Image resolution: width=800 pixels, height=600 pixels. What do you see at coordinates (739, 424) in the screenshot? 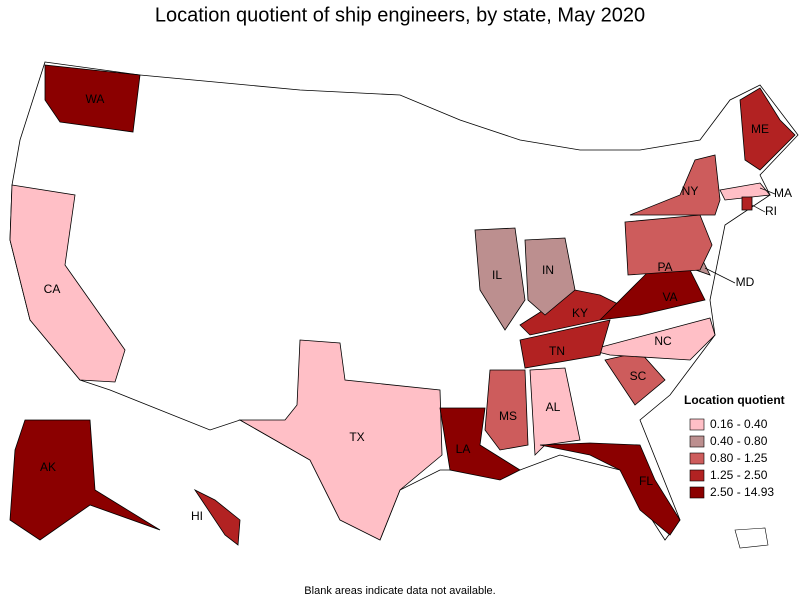
I see `legend-label: 0.16 - 0.40` at bounding box center [739, 424].